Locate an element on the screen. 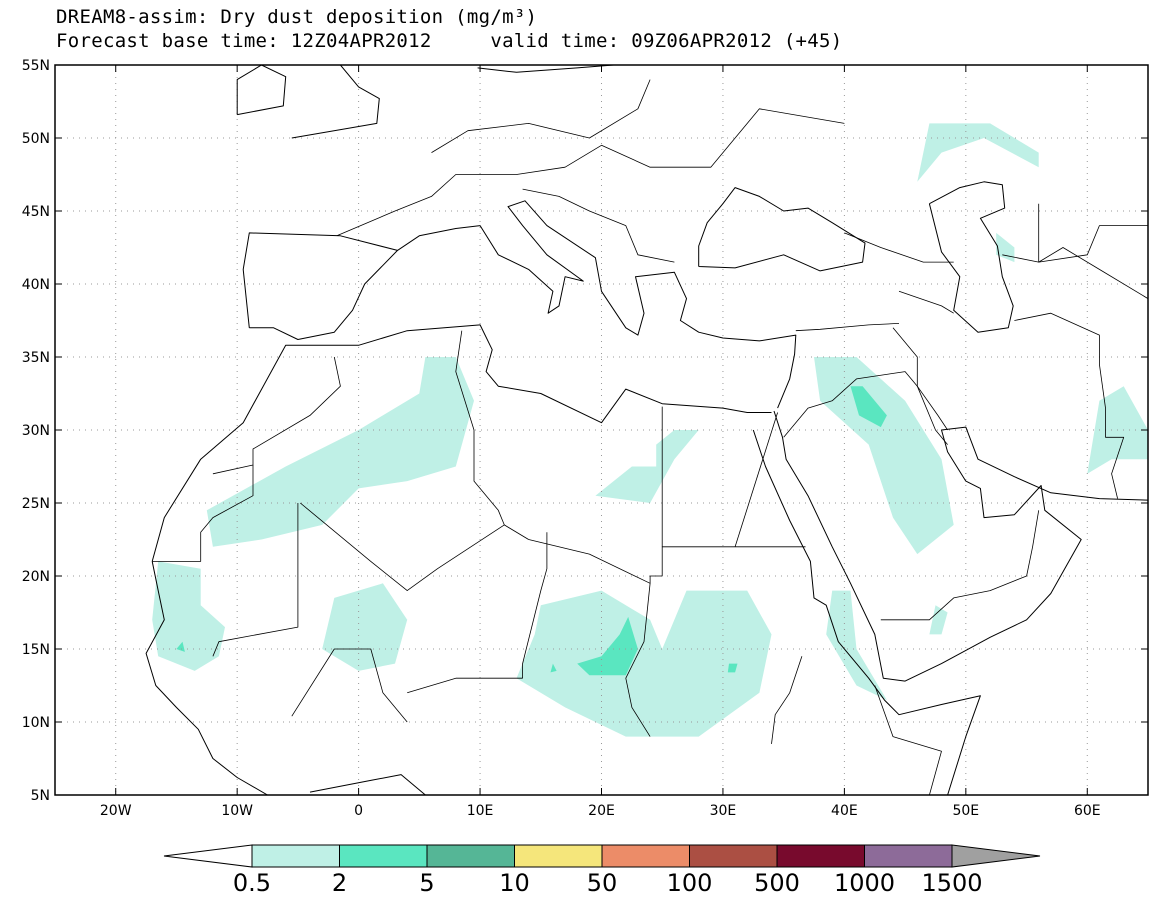  lat-tick-label: 20N is located at coordinates (36, 577).